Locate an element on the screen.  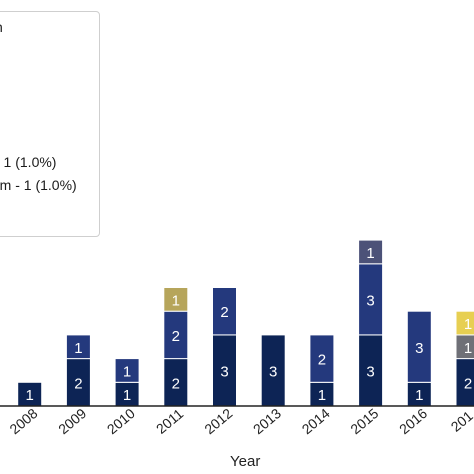
x-tick-label: 2016 is located at coordinates (413, 421).